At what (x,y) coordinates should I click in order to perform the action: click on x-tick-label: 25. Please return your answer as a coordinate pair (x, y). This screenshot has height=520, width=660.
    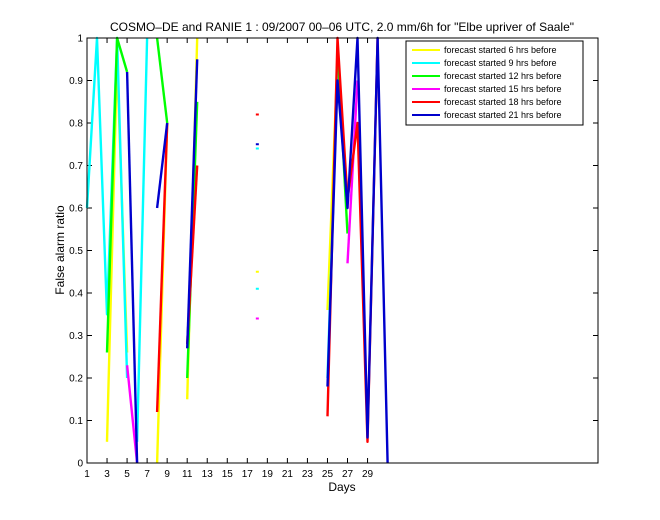
    Looking at the image, I should click on (328, 474).